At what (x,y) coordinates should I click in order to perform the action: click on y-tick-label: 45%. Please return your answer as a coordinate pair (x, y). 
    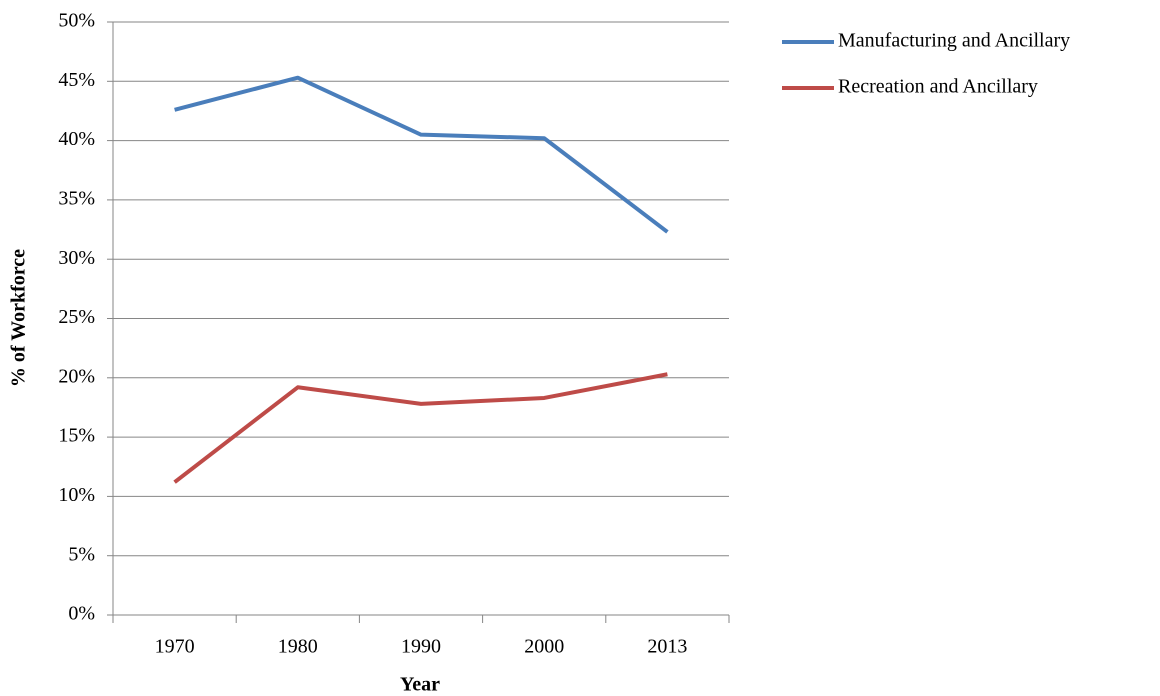
    Looking at the image, I should click on (76, 80).